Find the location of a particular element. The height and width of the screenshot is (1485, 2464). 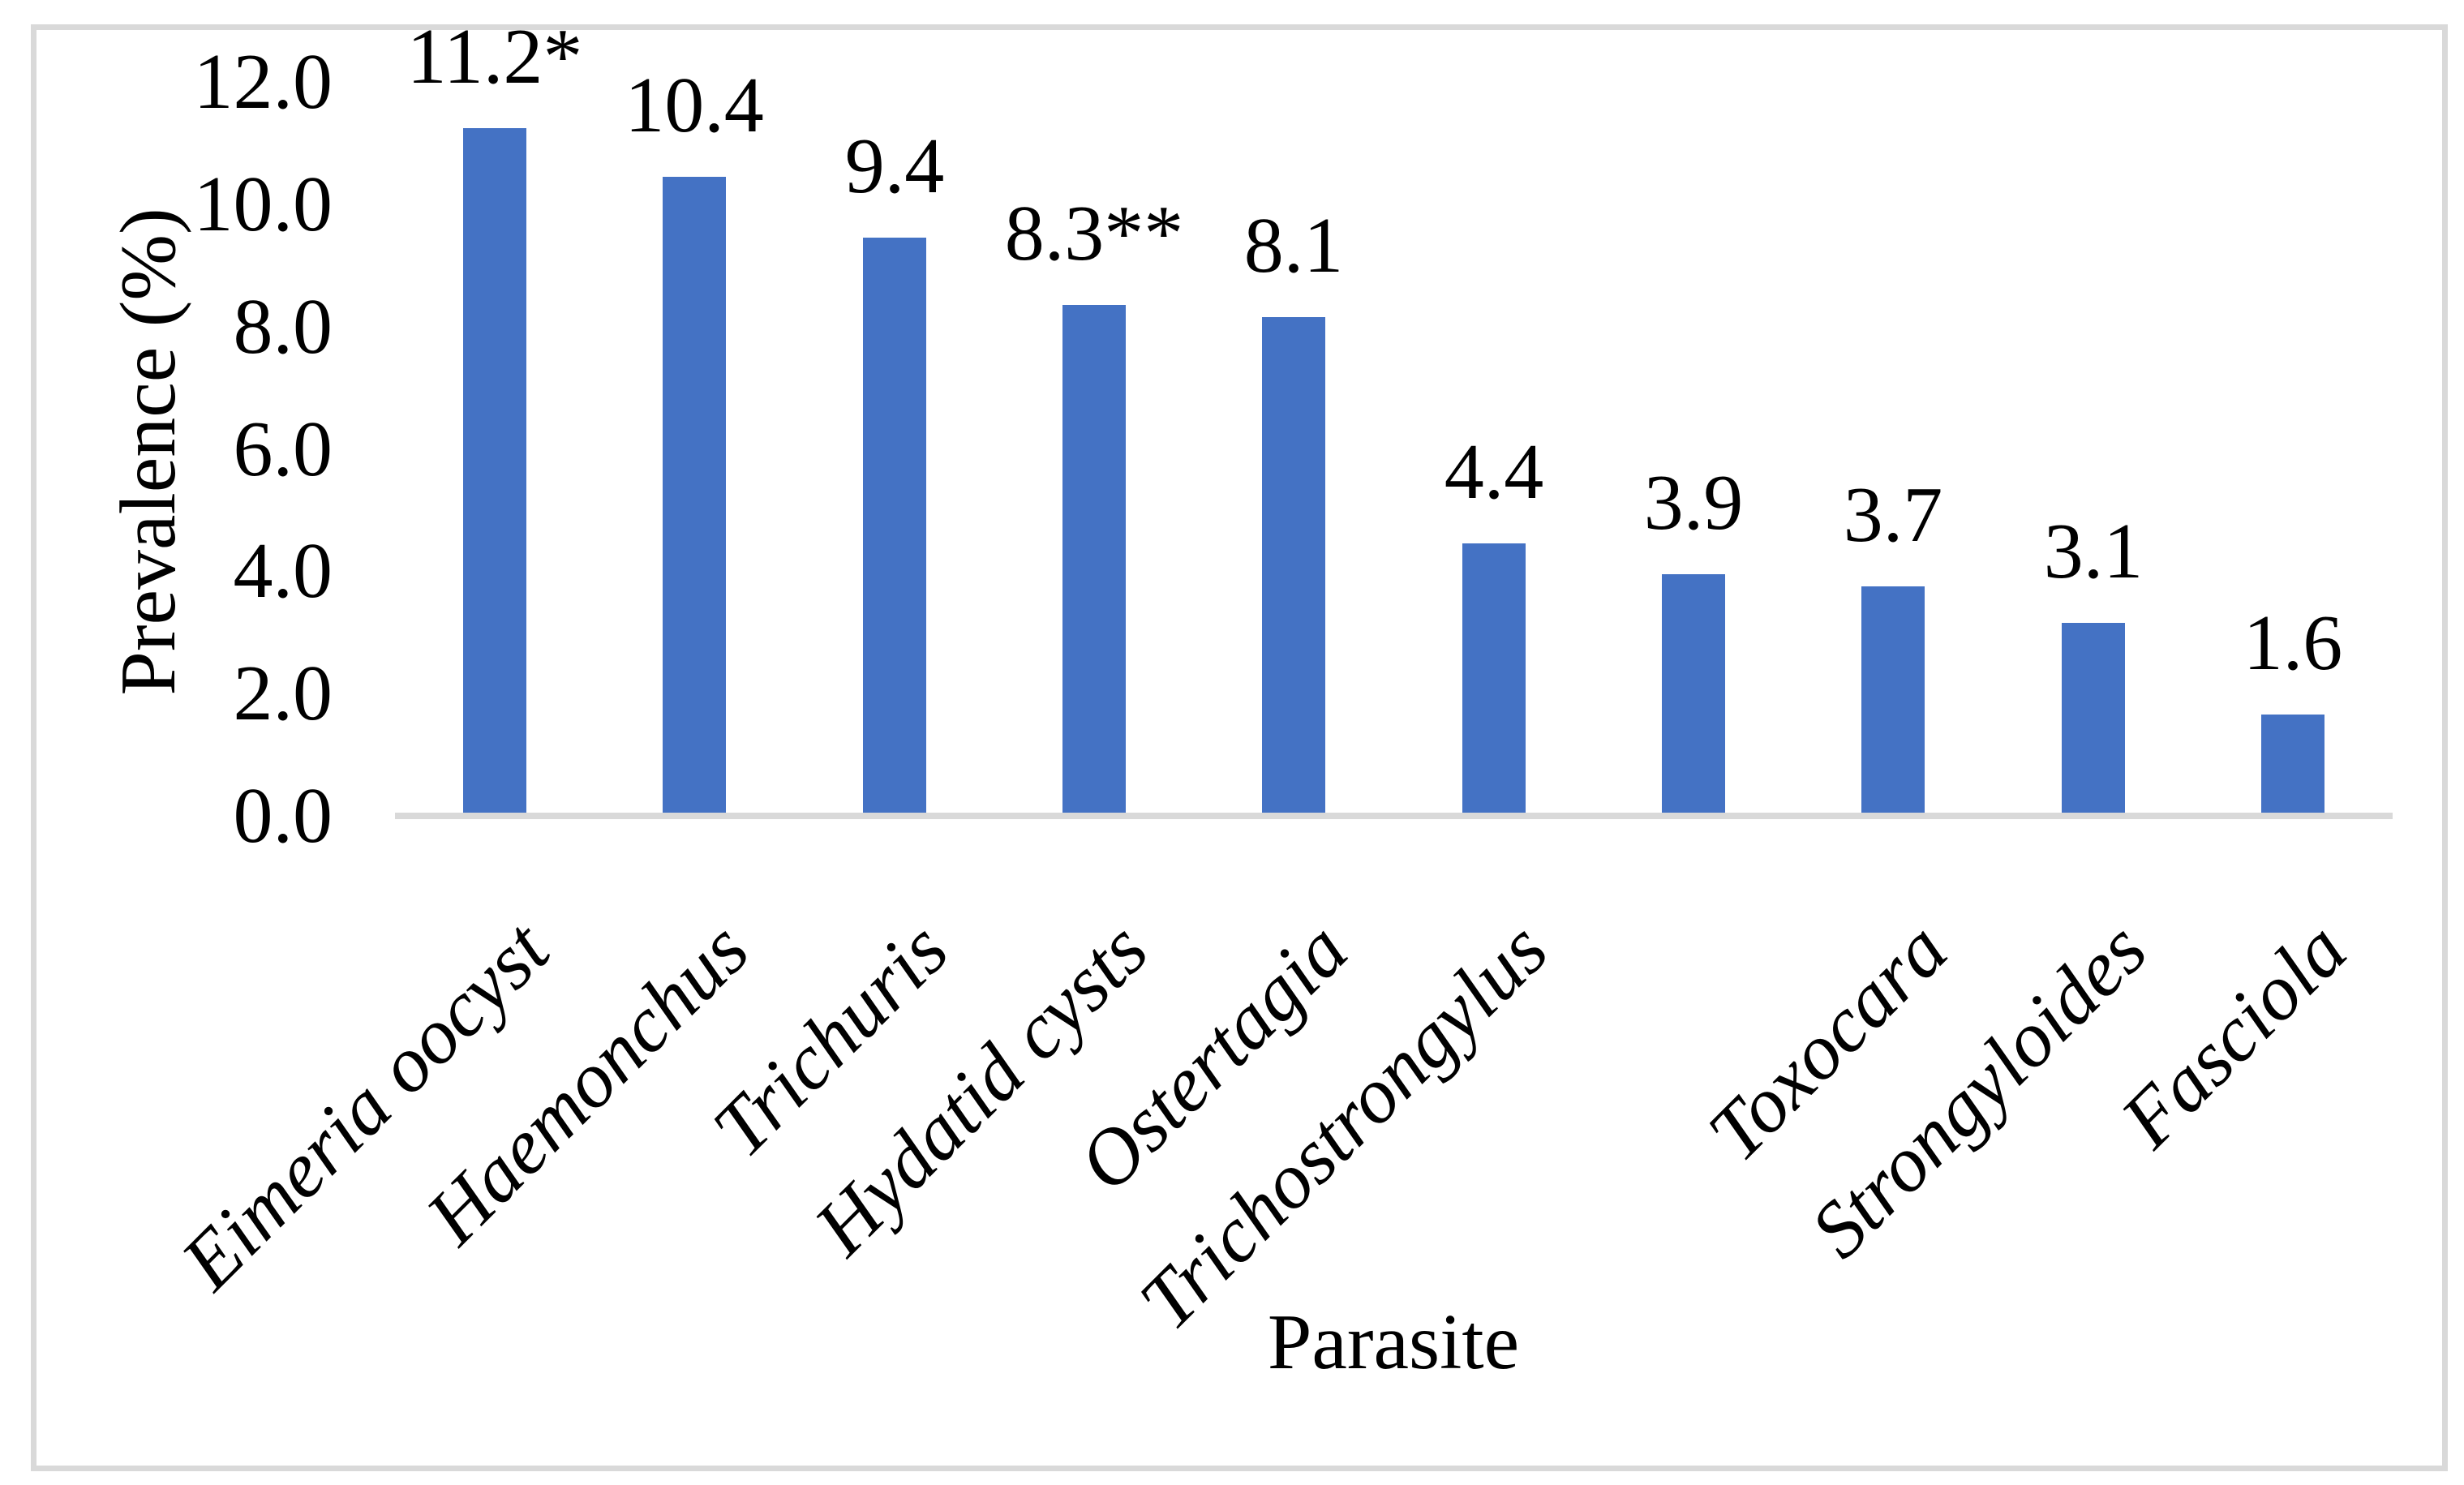

bar-value-label: 3.9 is located at coordinates (1693, 503).